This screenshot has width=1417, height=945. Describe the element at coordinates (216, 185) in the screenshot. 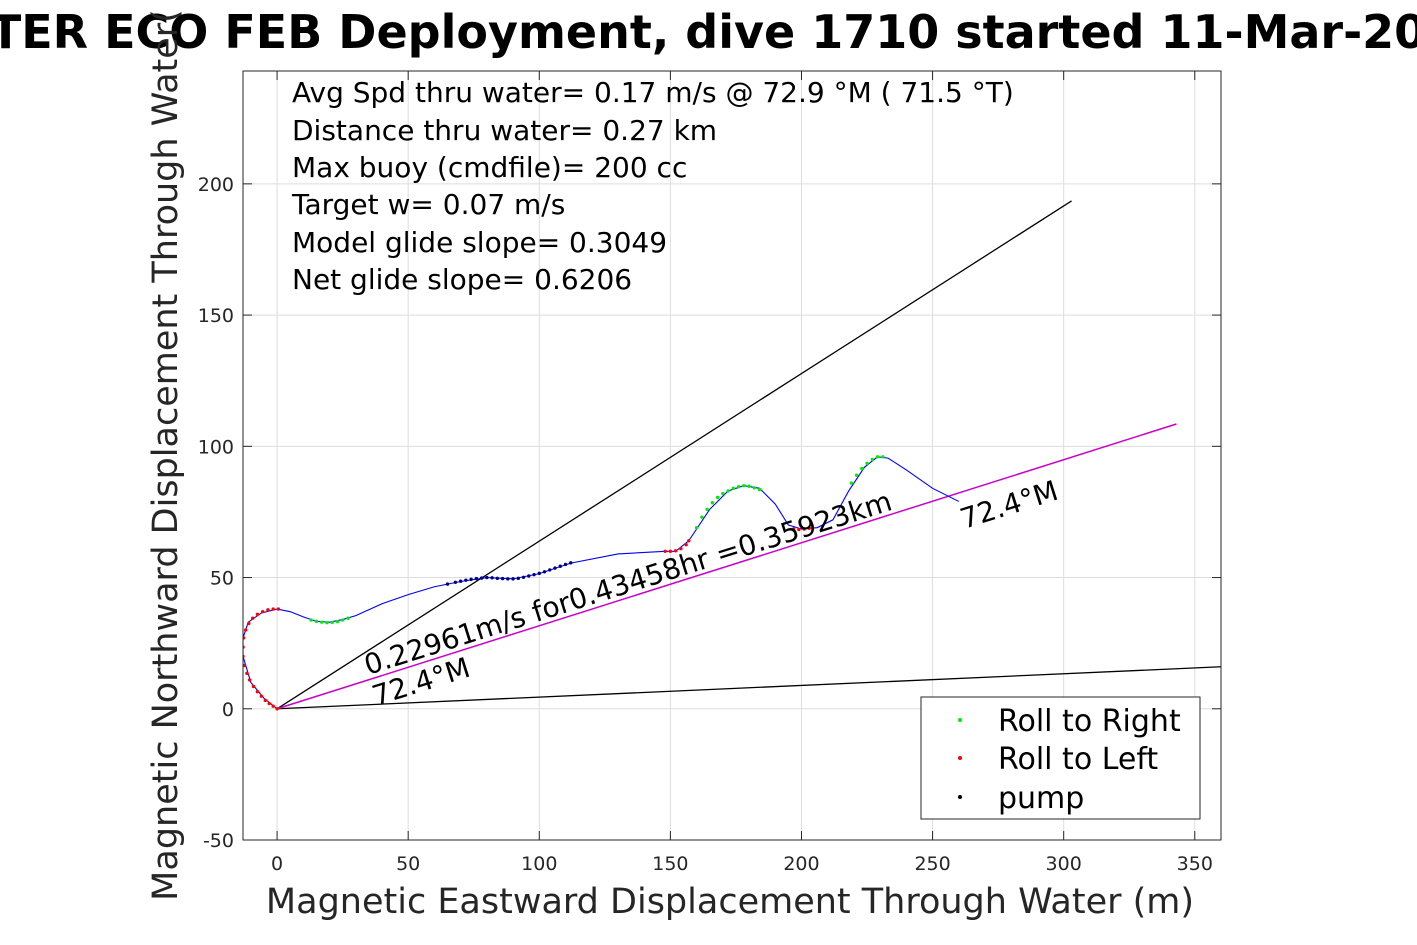

I see `y-tick-label: 200` at that location.